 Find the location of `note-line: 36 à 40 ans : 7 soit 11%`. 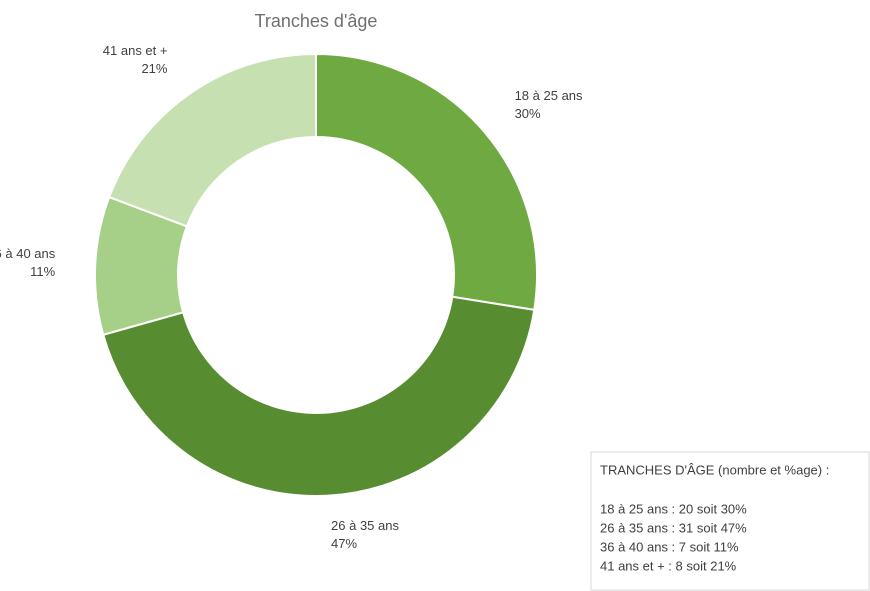

note-line: 36 à 40 ans : 7 soit 11% is located at coordinates (669, 546).